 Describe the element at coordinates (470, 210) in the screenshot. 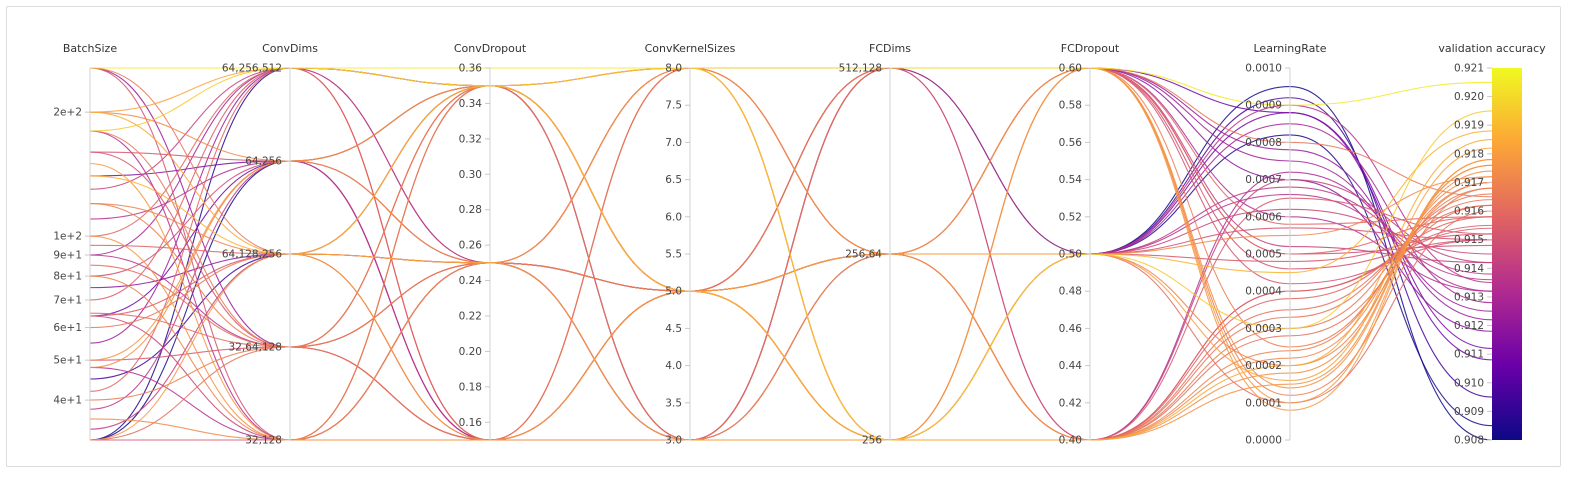

I see `tick-label: 0.28` at that location.